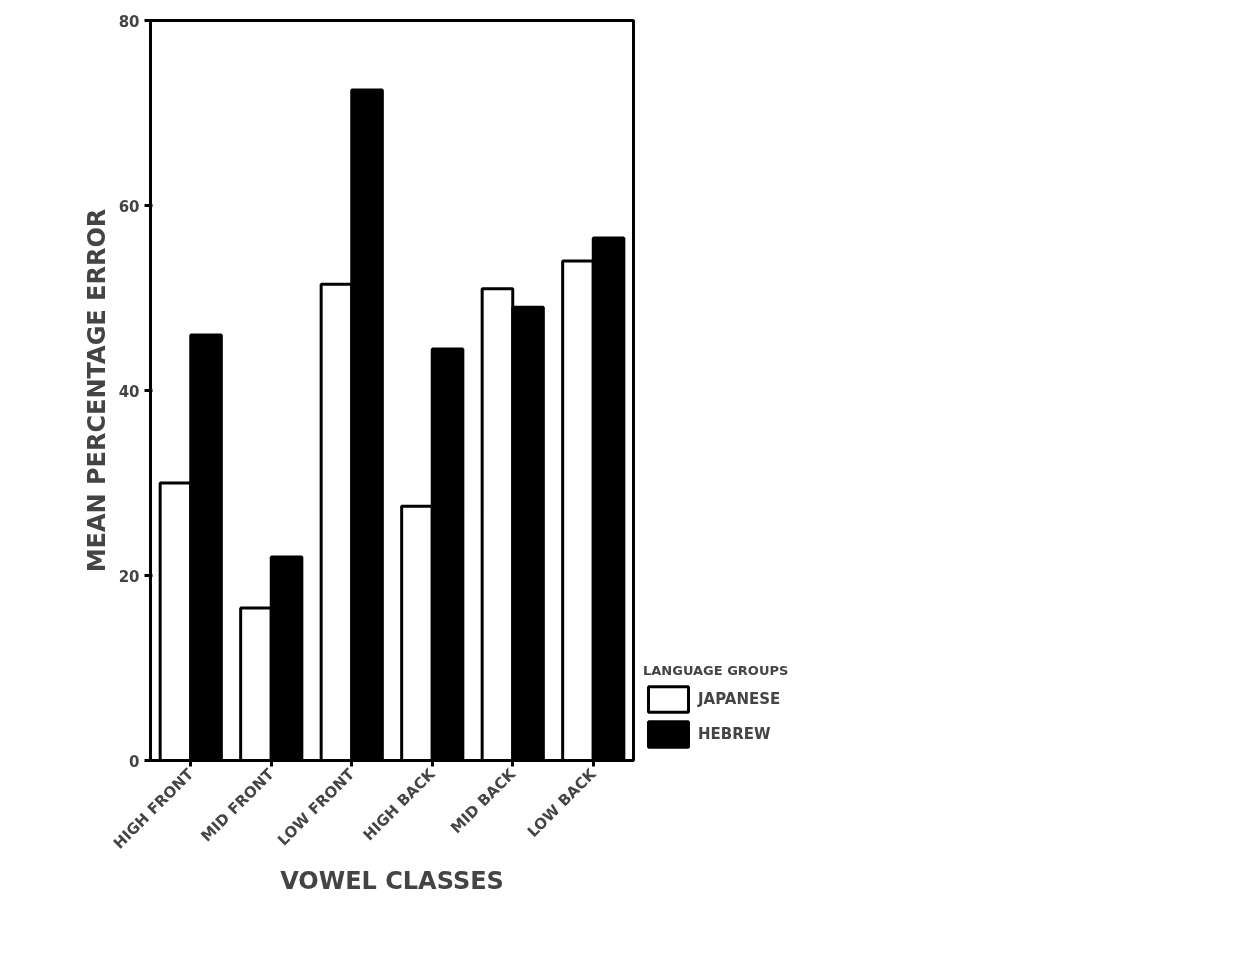 The width and height of the screenshot is (1251, 959). Describe the element at coordinates (129, 206) in the screenshot. I see `y-tick-label: 60` at that location.